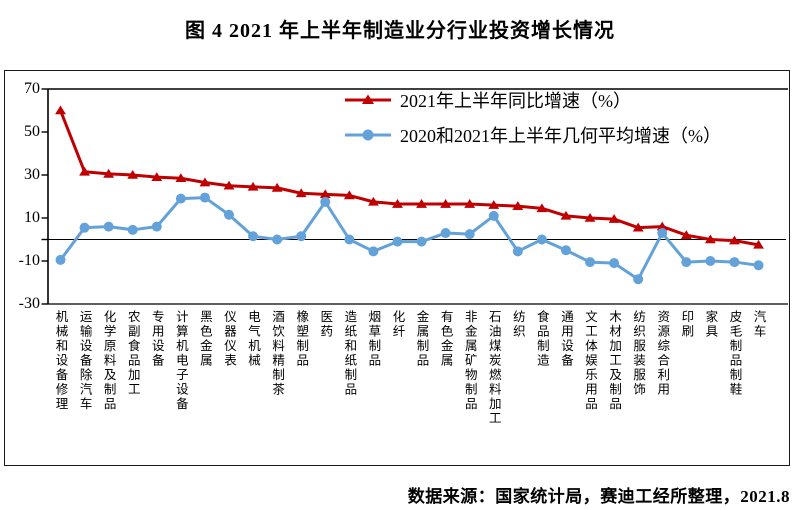  I want to click on x-axis-category-label: 酒饮料精制茶, so click(277, 353).